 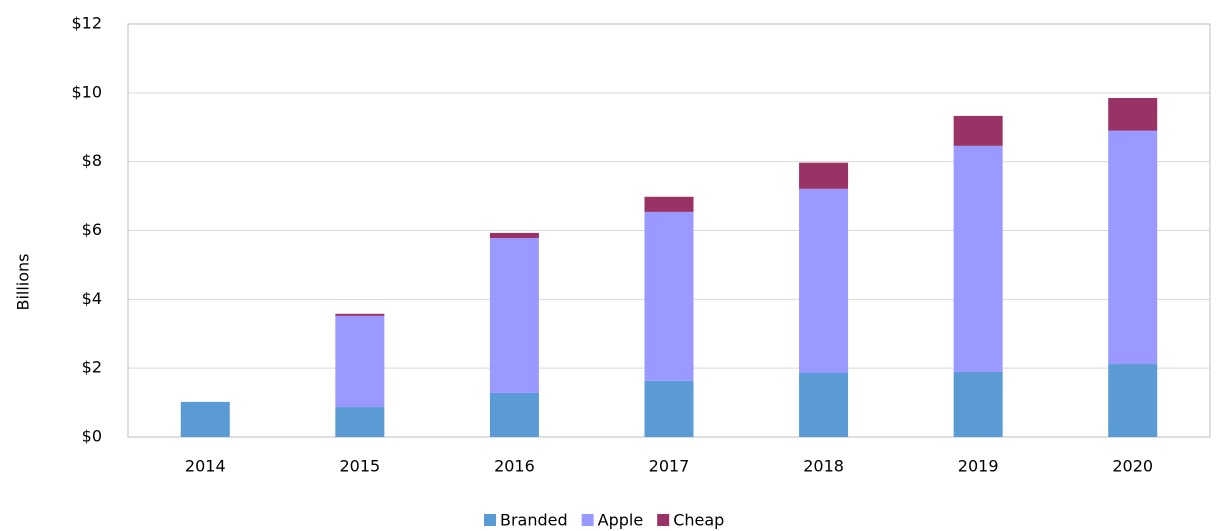 I want to click on legend-label: Cheap, so click(x=698, y=520).